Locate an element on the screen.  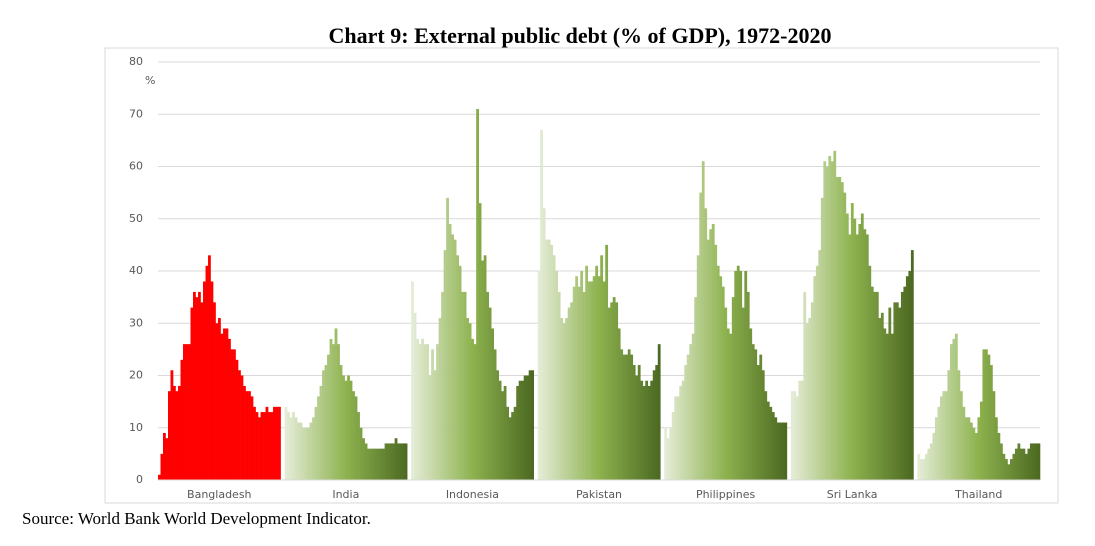
x-tick-label: Philippines is located at coordinates (726, 494).